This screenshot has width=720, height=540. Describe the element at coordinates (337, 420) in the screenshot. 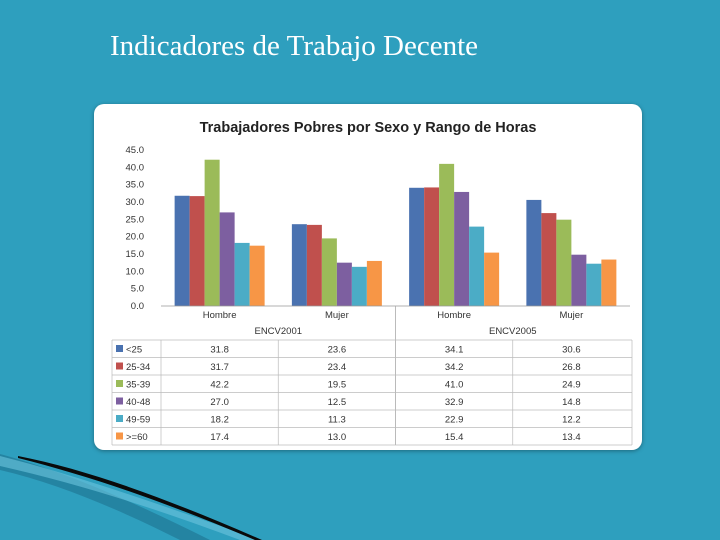

I see `table-cell-value: 11.3` at that location.